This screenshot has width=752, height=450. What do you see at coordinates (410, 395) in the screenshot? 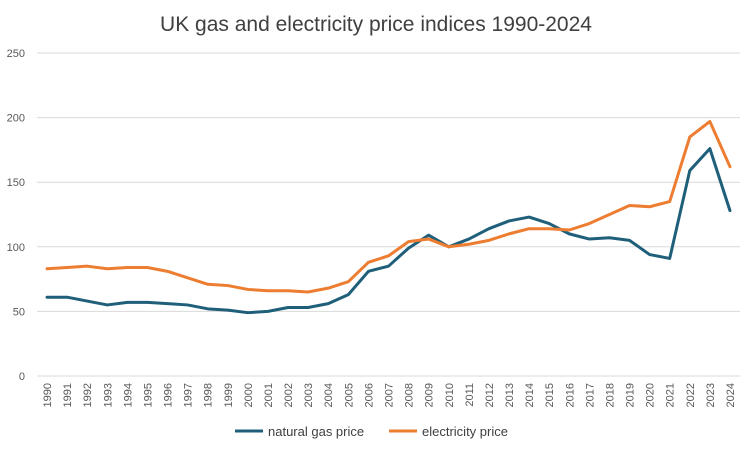
I see `x-tick-label: 2008` at bounding box center [410, 395].